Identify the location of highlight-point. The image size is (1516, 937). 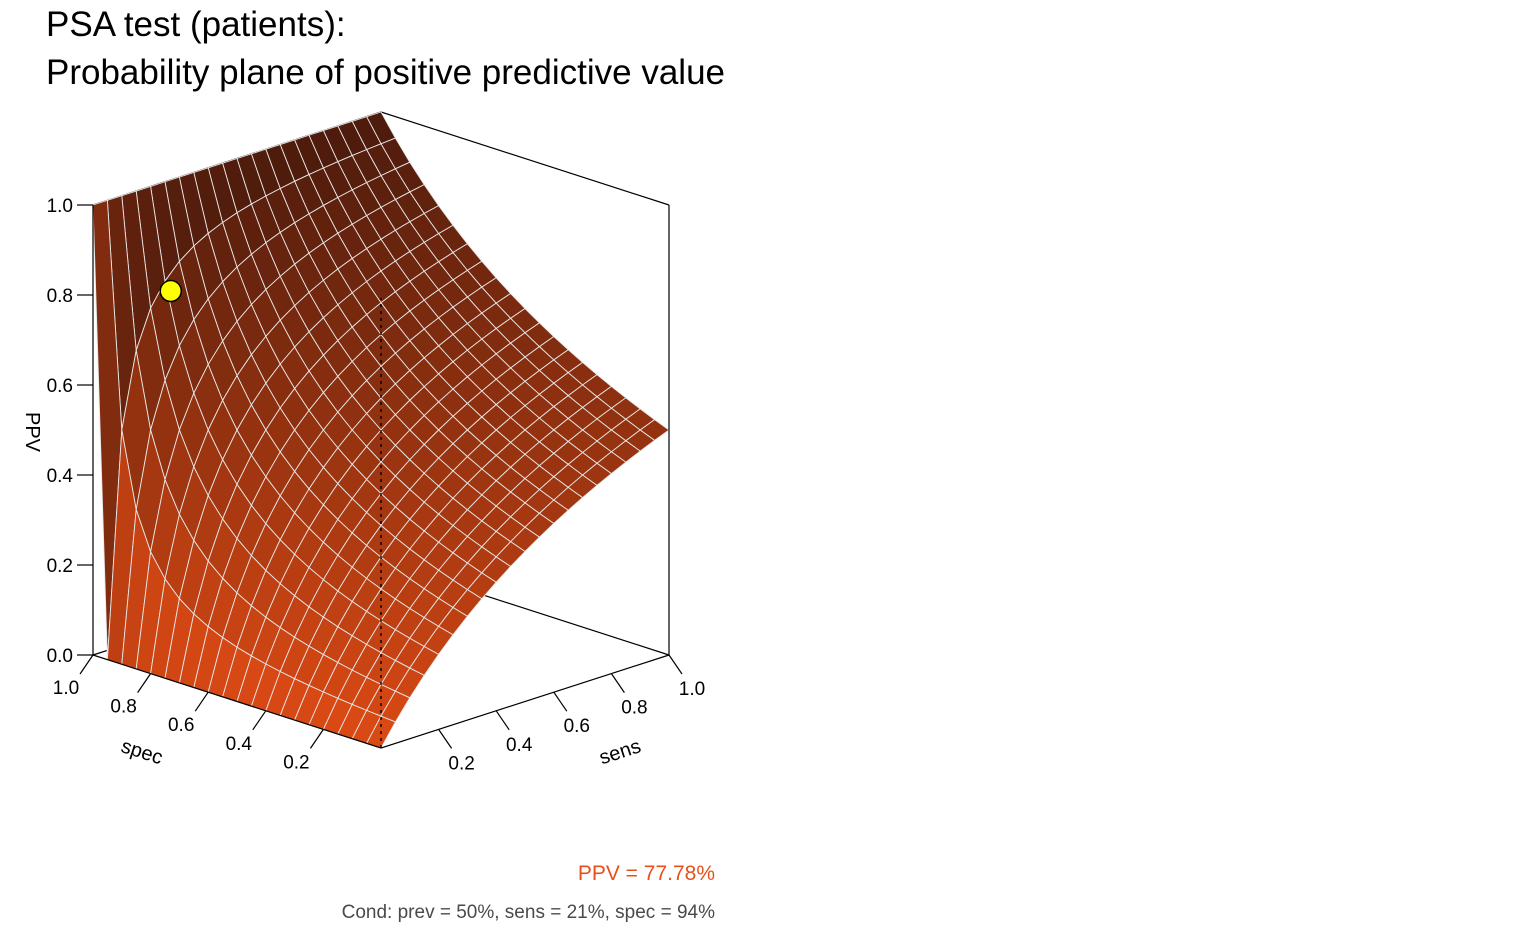
(171, 291).